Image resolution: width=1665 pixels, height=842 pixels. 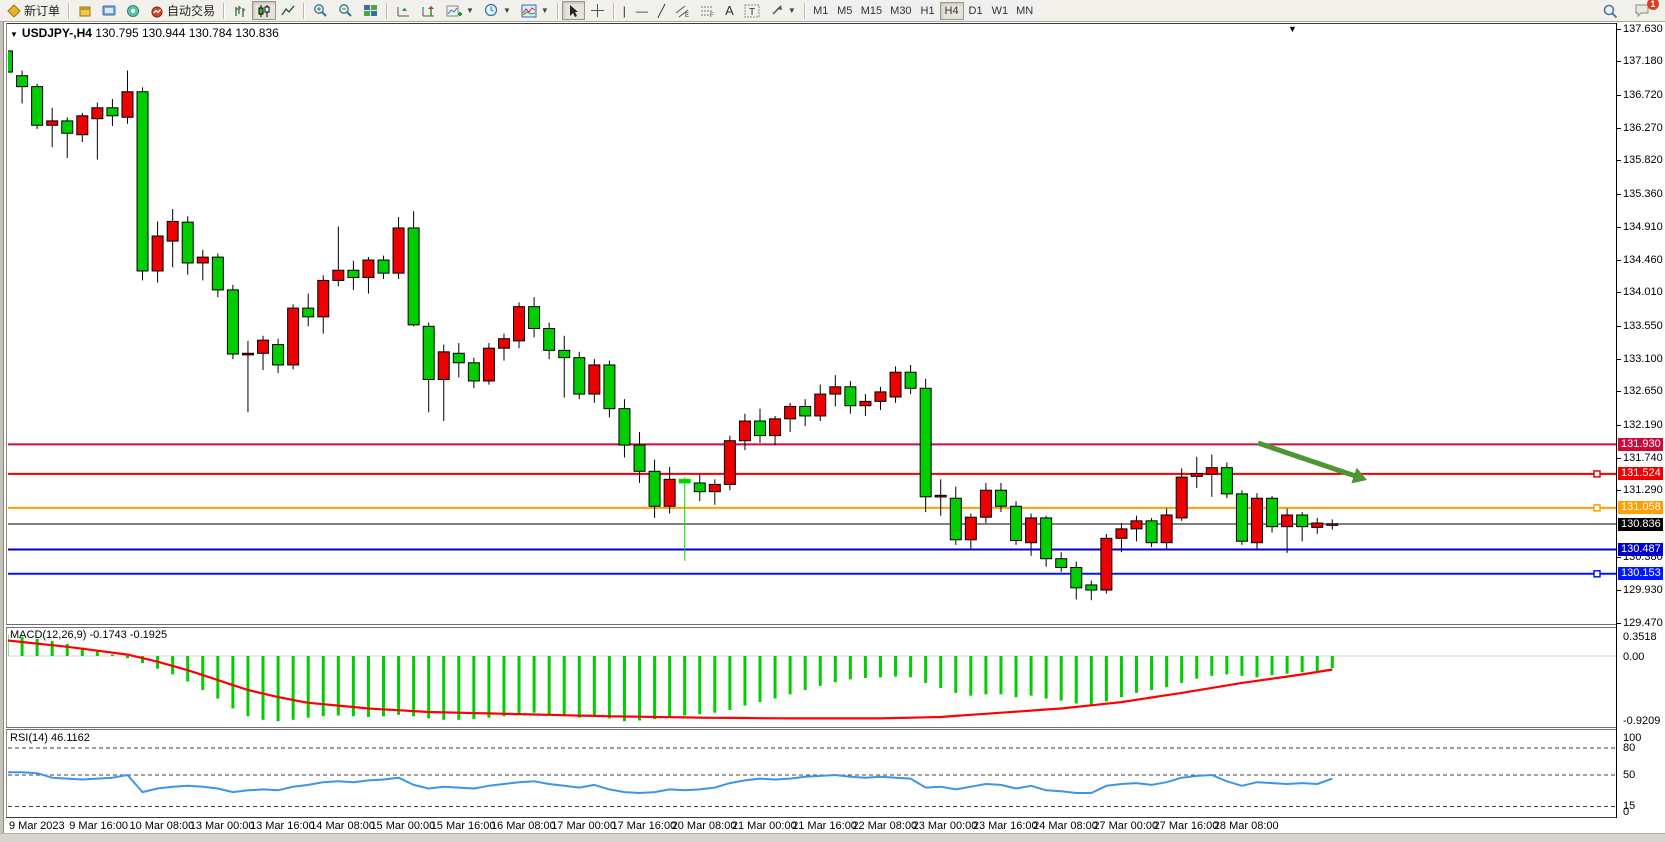 What do you see at coordinates (264, 10) in the screenshot?
I see `candlestick-chart-button` at bounding box center [264, 10].